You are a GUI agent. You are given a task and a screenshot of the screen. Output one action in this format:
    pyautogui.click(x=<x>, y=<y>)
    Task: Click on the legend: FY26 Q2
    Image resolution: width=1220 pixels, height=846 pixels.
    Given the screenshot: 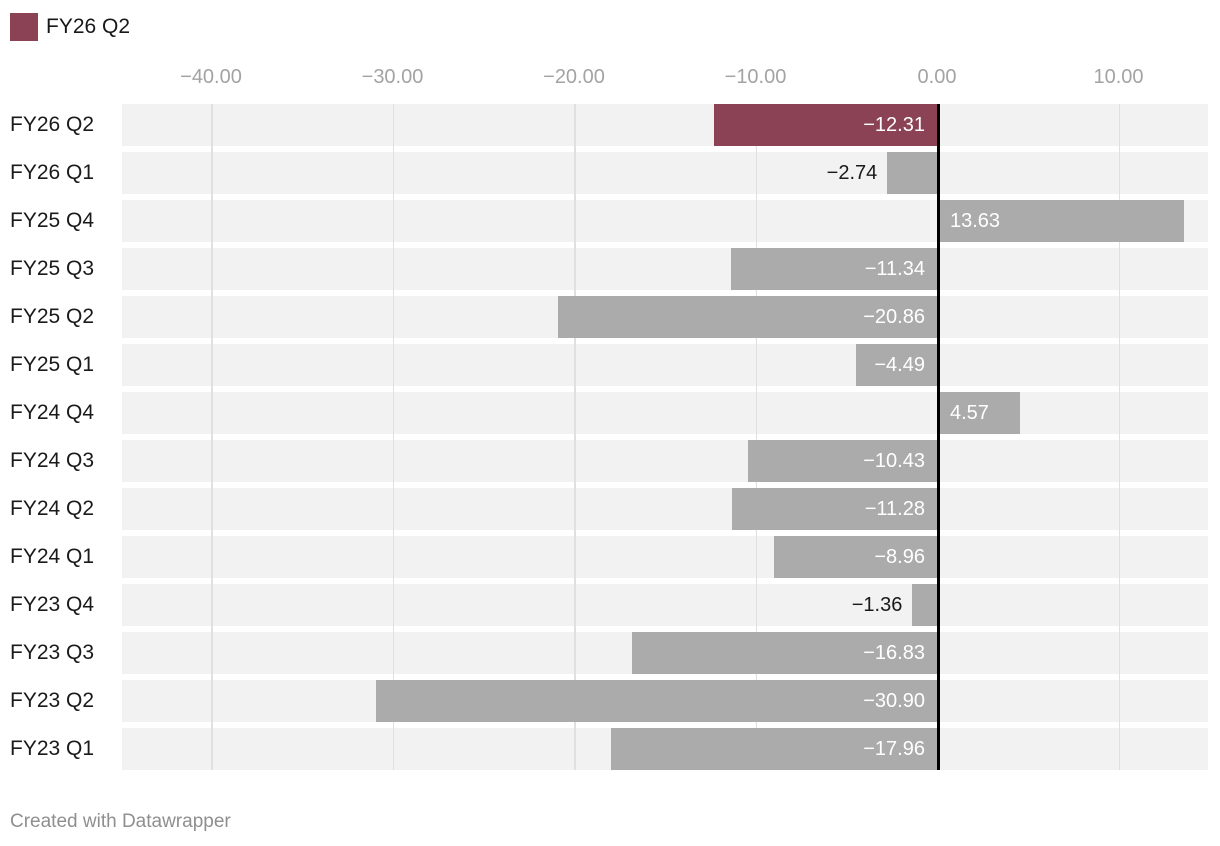 What is the action you would take?
    pyautogui.click(x=70, y=27)
    